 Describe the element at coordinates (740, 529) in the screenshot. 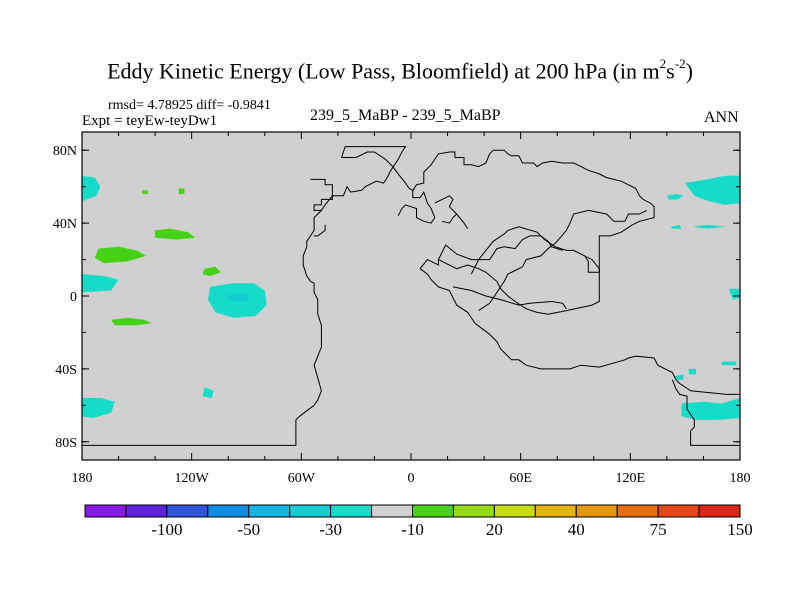

I see `colorbar-label: 150` at that location.